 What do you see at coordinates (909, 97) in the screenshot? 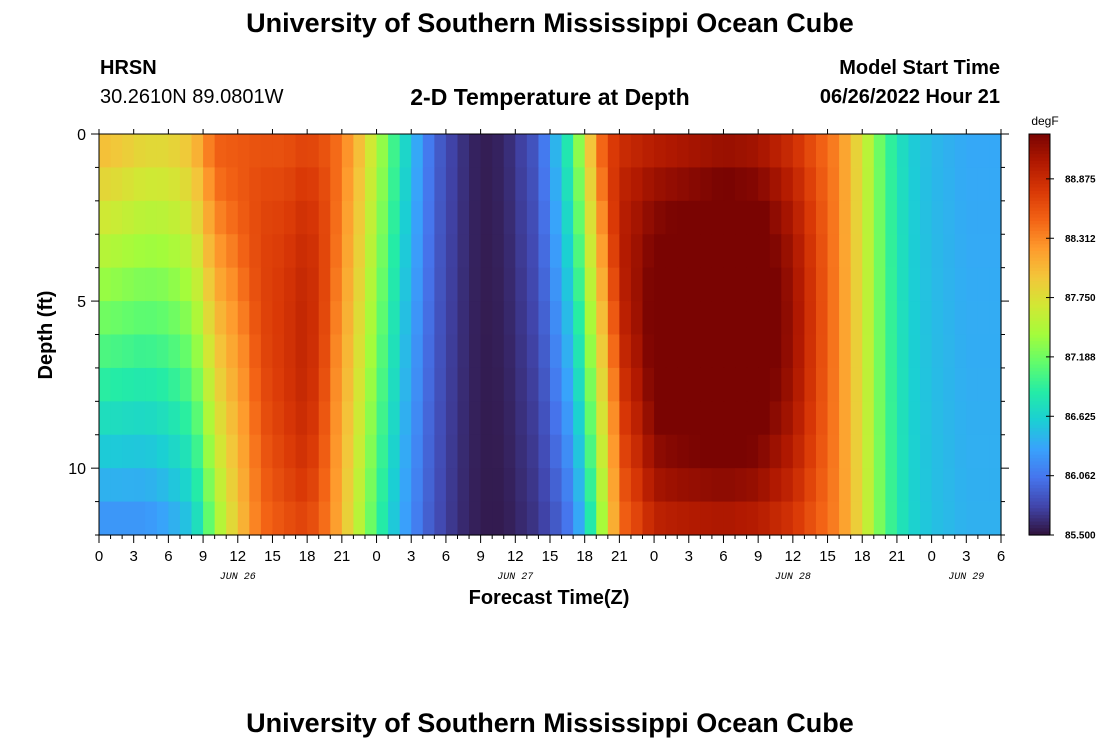
I see `model-start-value: 06/26/2022 Hour 21` at bounding box center [909, 97].